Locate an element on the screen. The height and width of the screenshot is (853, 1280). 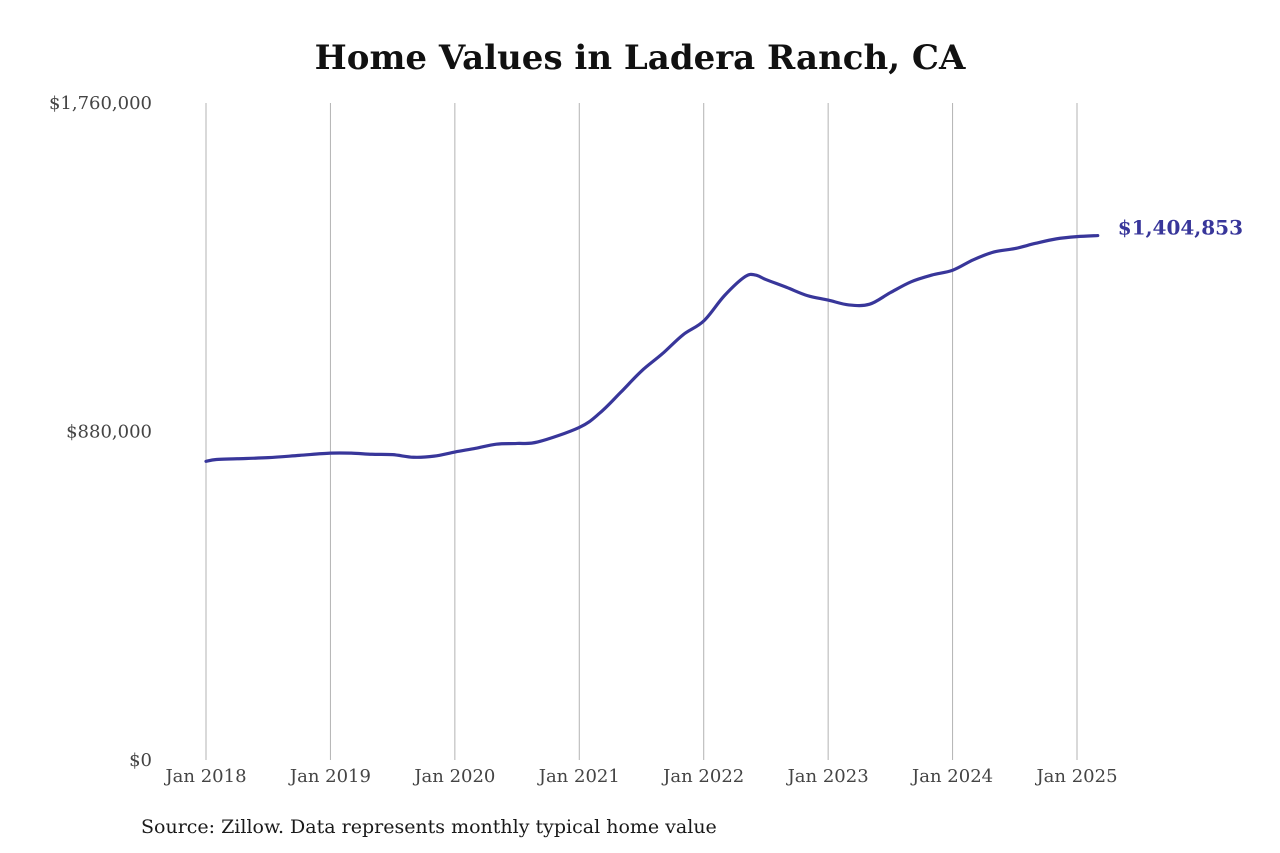
y-axis: $0 $880,000 $1,760,000 is located at coordinates (100, 432).